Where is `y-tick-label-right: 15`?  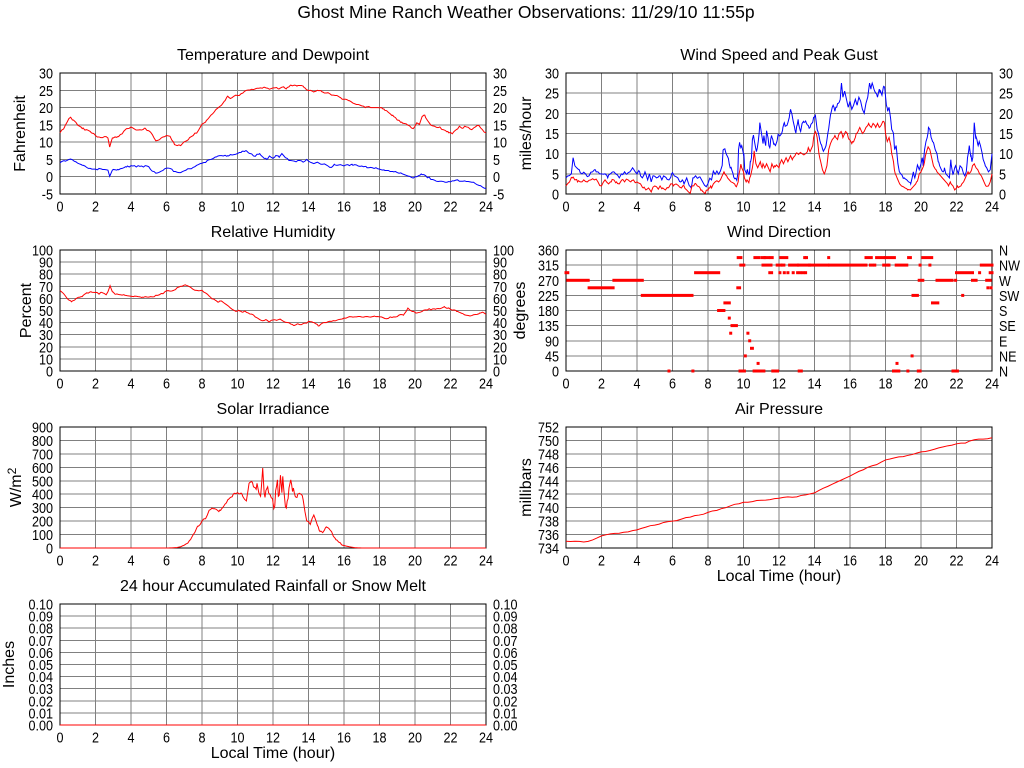
y-tick-label-right: 15 is located at coordinates (1006, 133).